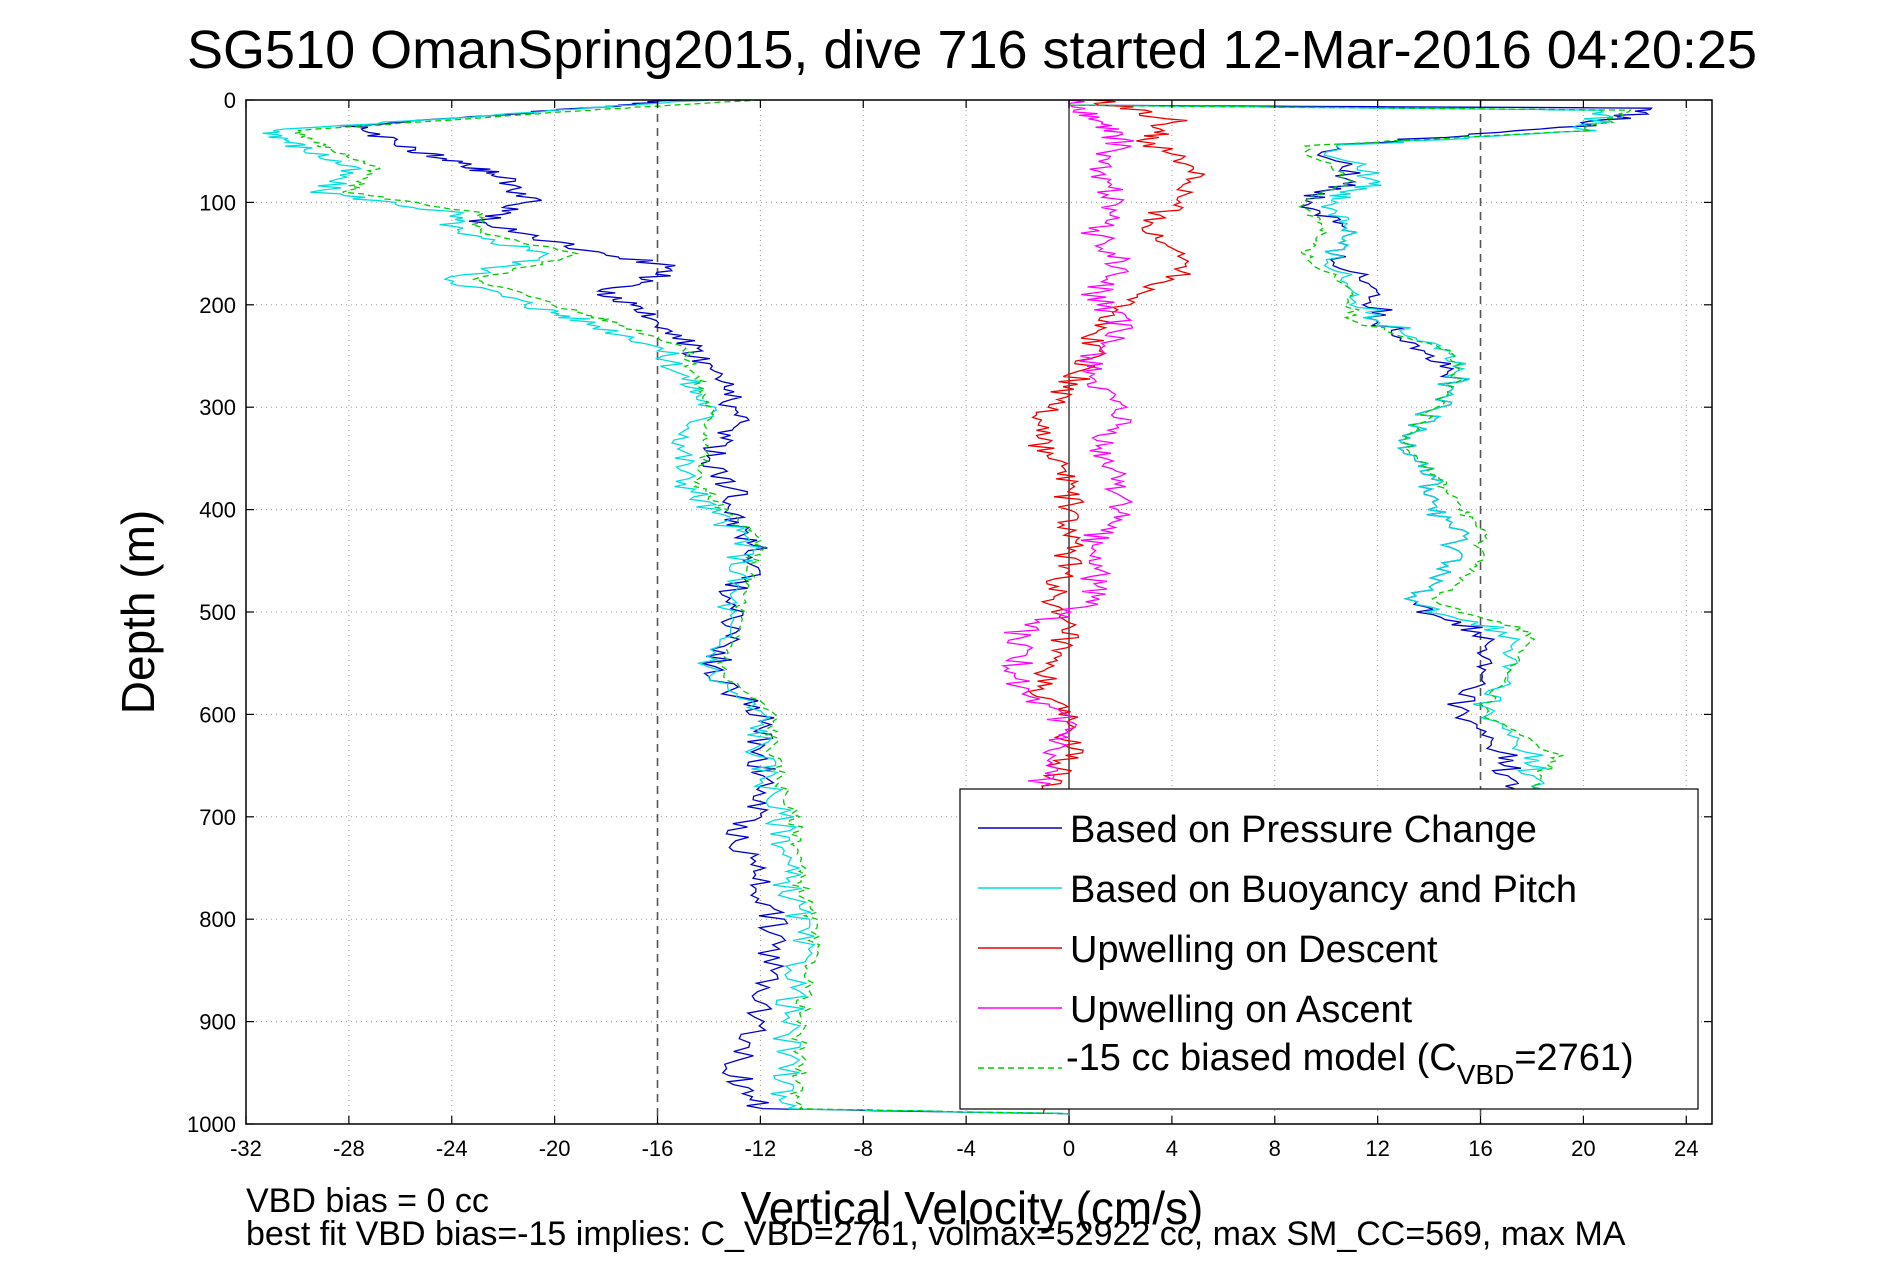  What do you see at coordinates (230, 100) in the screenshot?
I see `y-tick-label-0: 0` at bounding box center [230, 100].